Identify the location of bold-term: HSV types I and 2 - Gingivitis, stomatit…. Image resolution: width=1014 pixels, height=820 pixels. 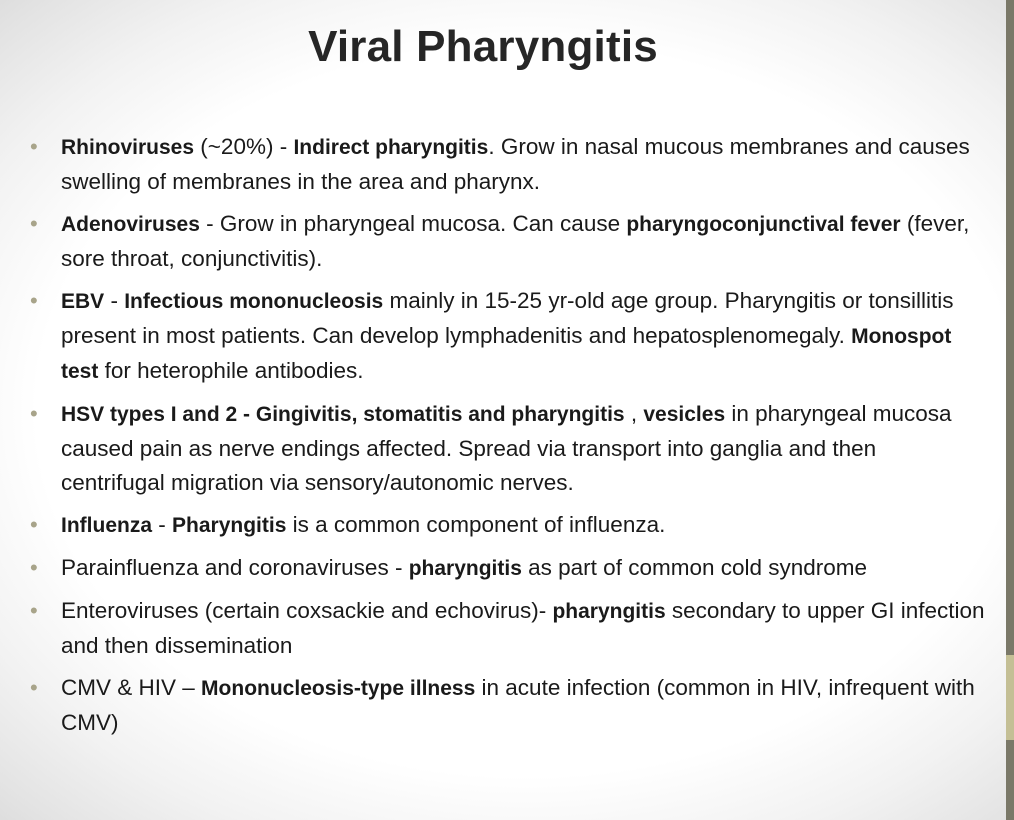
(343, 414).